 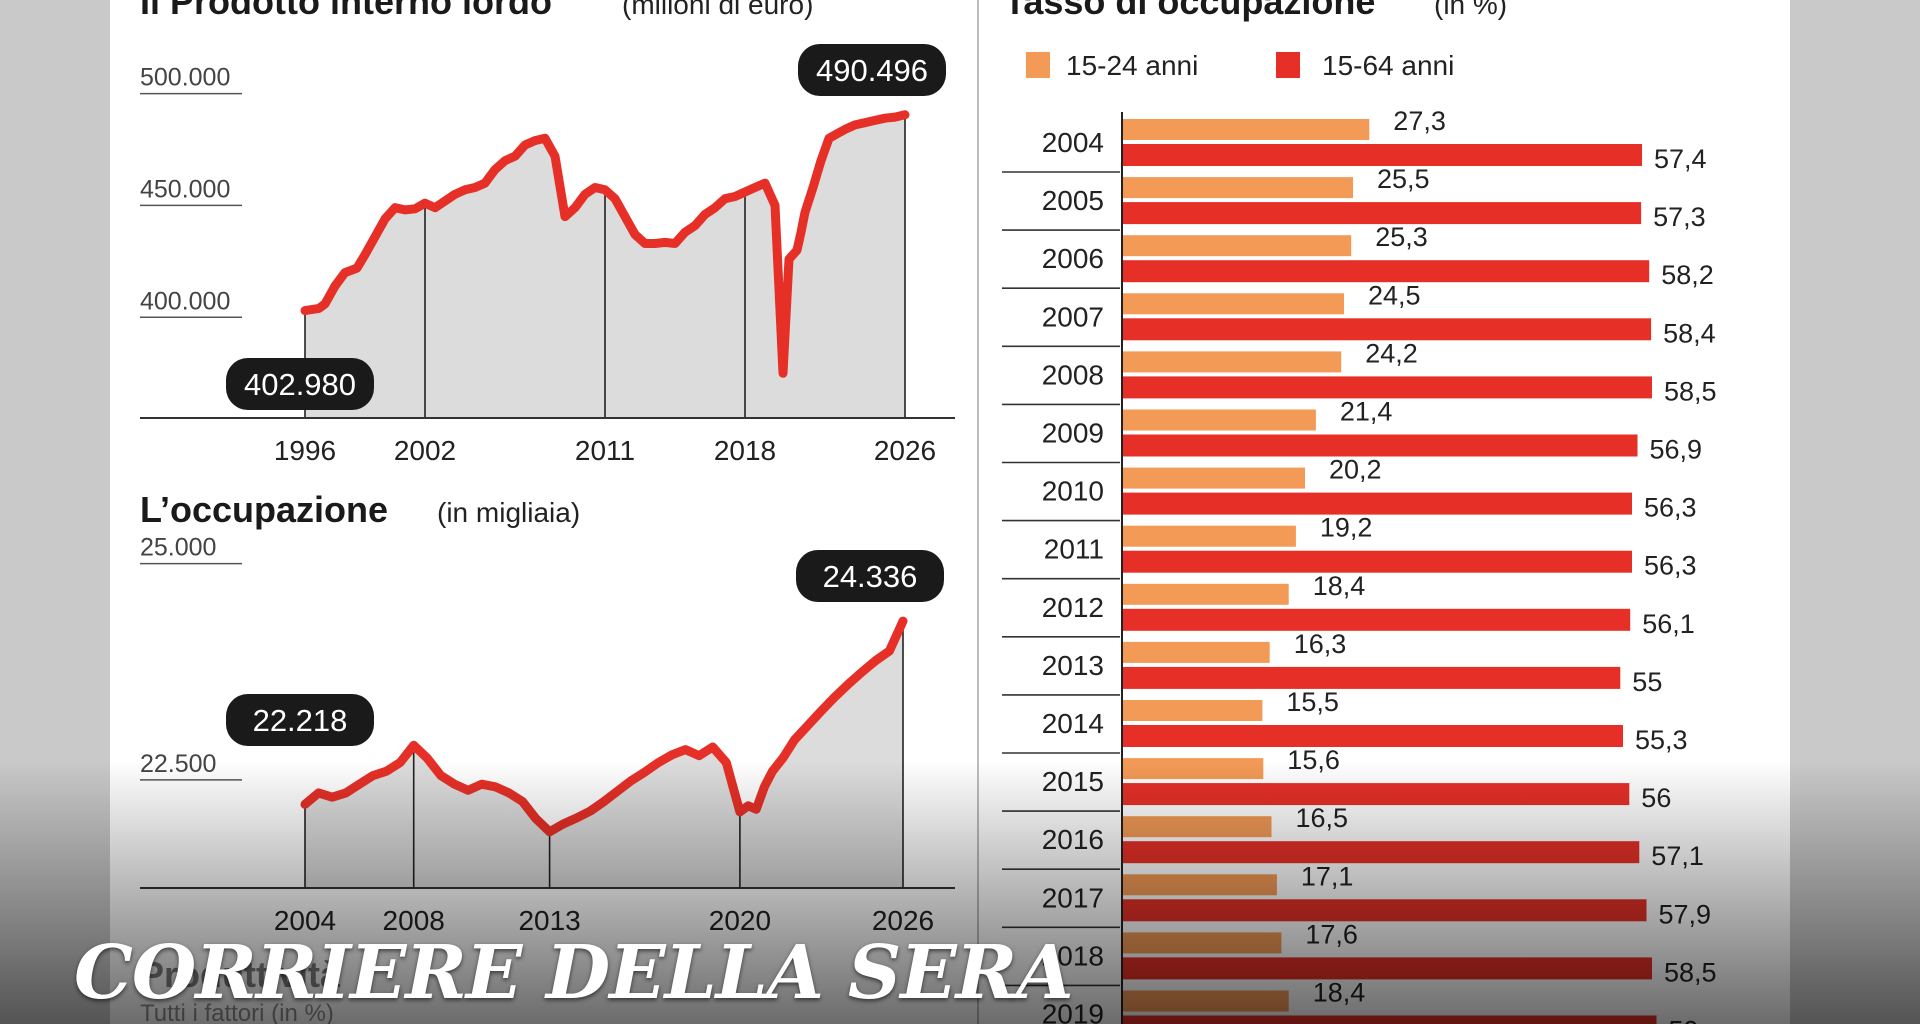 What do you see at coordinates (1240, 65) in the screenshot?
I see `legend: 15-24 anni 15-64 anni` at bounding box center [1240, 65].